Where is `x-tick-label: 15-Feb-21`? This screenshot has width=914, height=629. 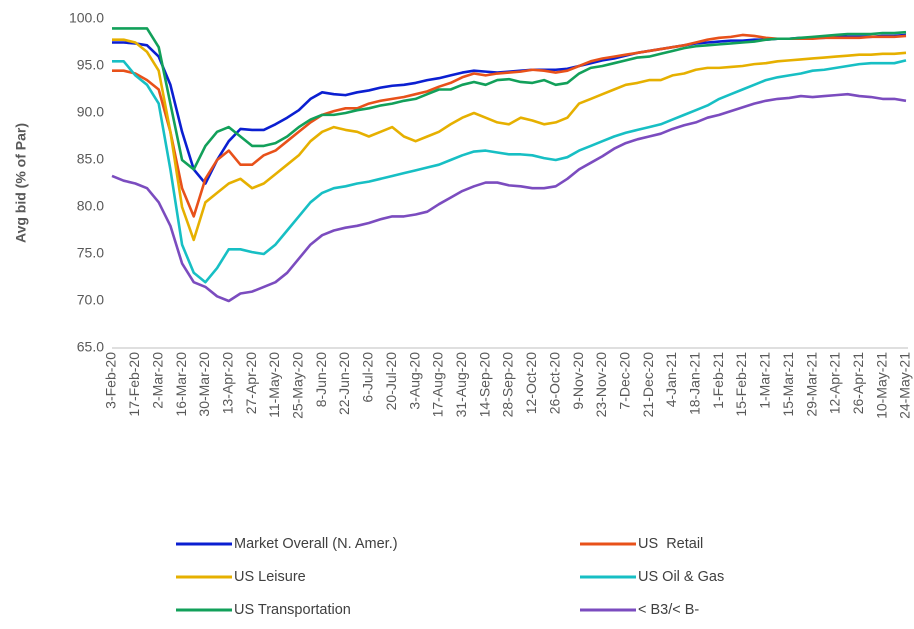 x-tick-label: 15-Feb-21 is located at coordinates (741, 384).